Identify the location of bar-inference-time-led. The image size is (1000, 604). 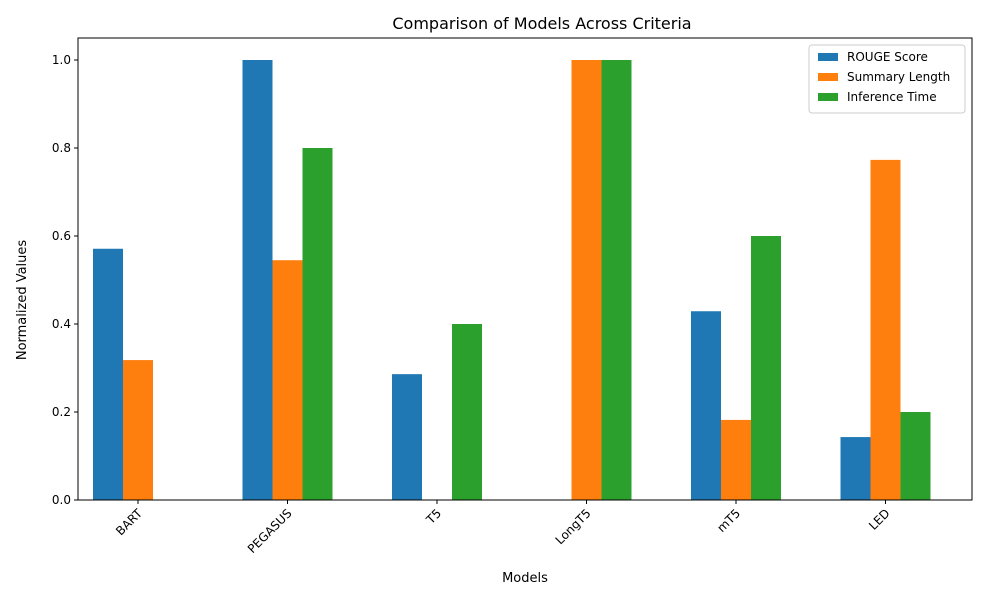
(915, 456).